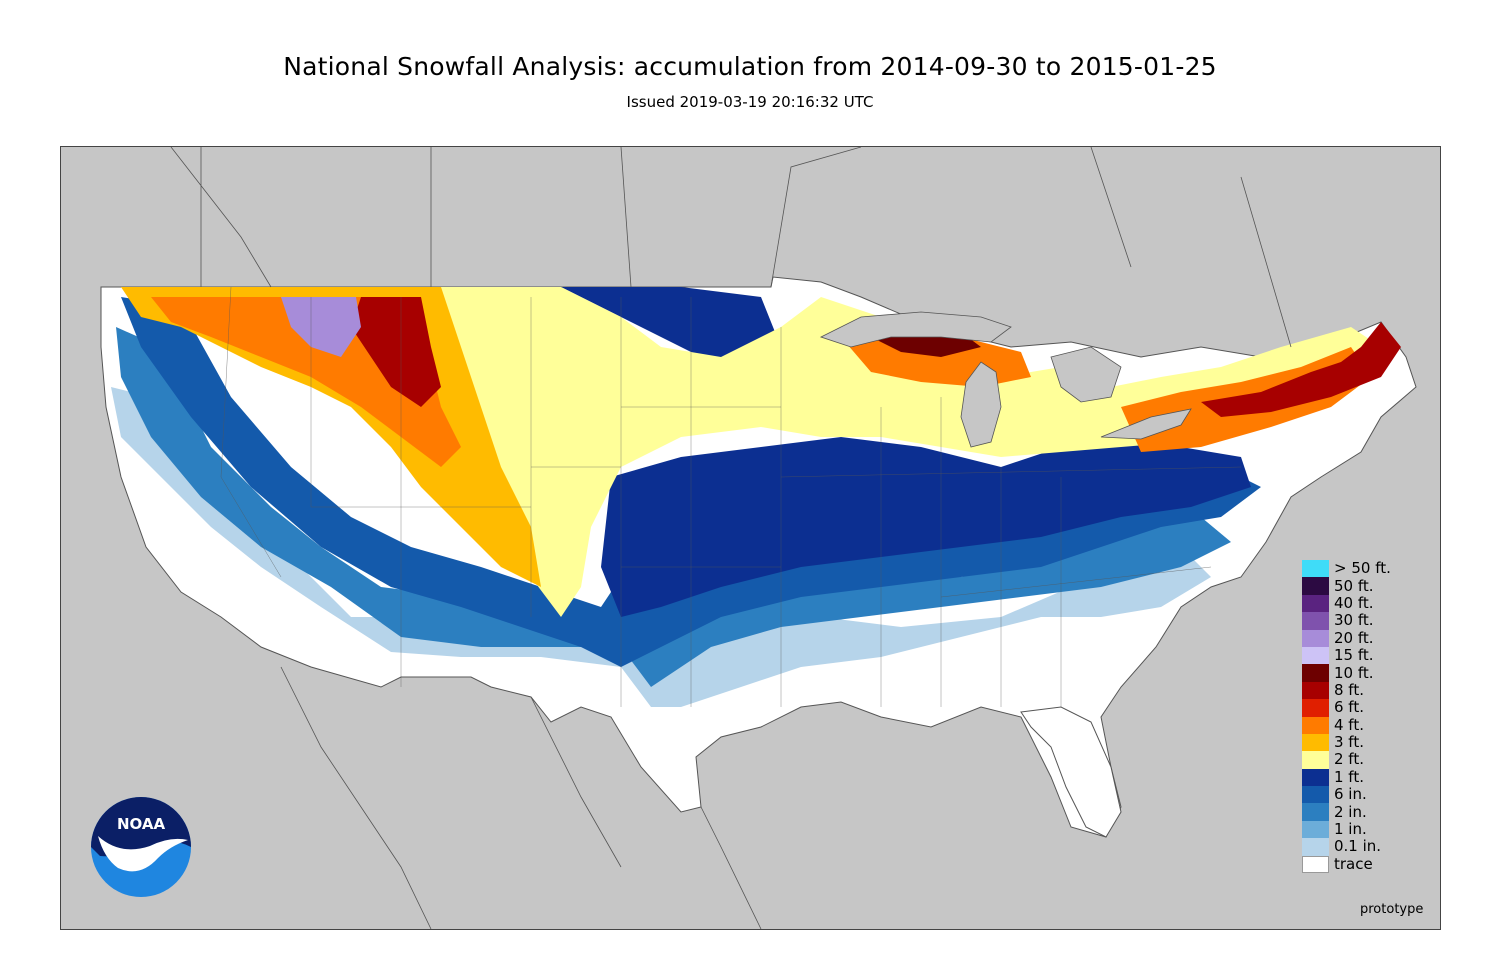  What do you see at coordinates (1350, 794) in the screenshot?
I see `legend-label: 6 in.` at bounding box center [1350, 794].